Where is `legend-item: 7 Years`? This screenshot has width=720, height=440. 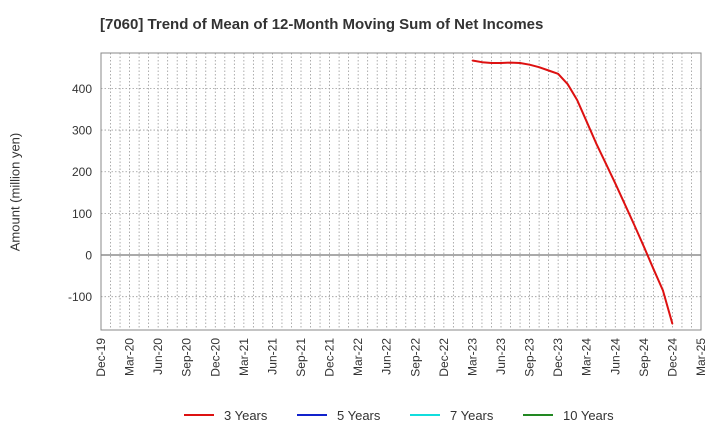
legend-item: 7 Years is located at coordinates (451, 415).